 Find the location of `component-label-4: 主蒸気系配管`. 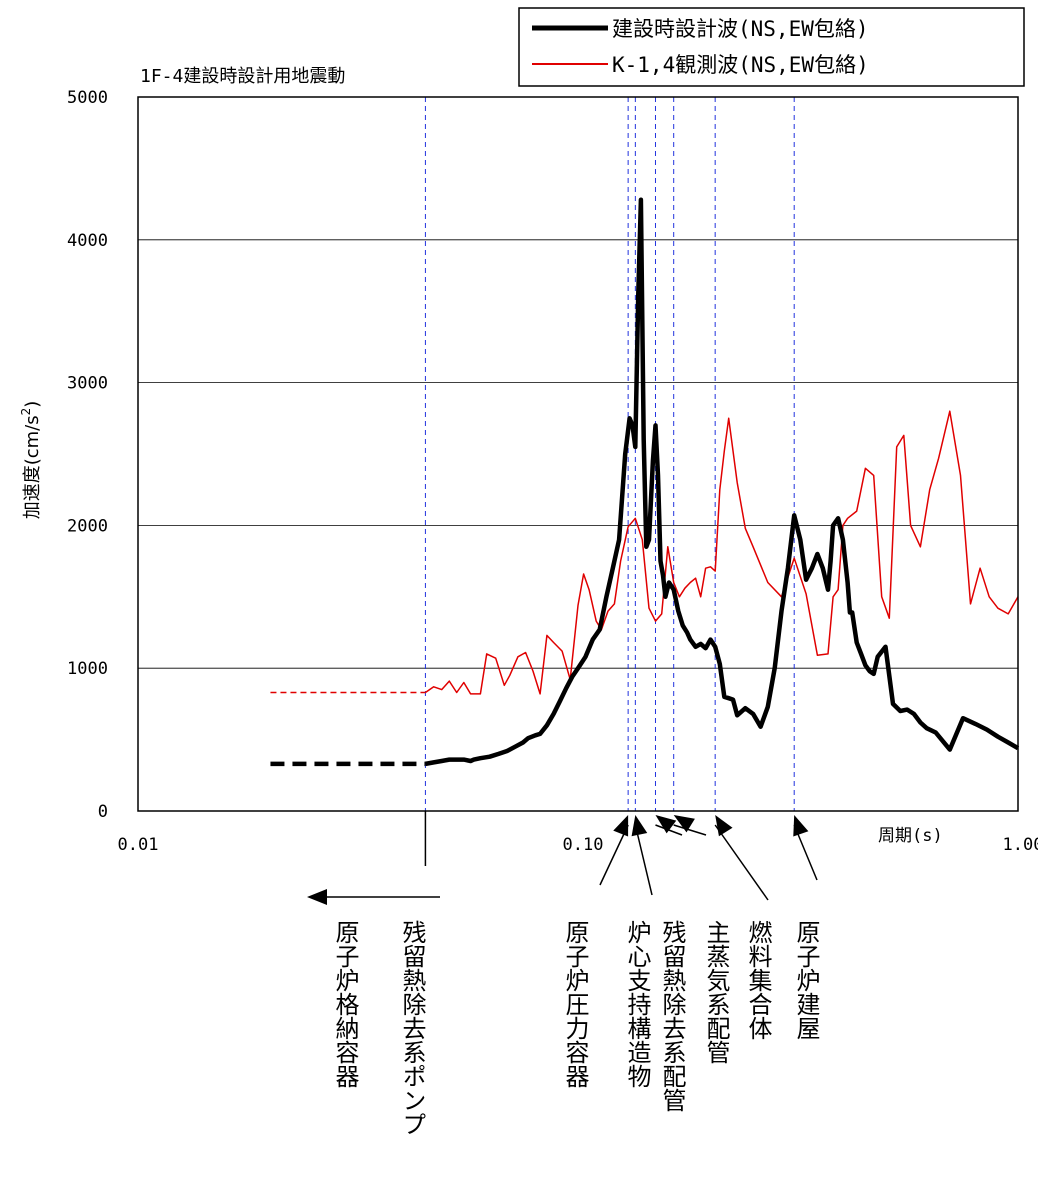

component-label-4: 主蒸気系配管 is located at coordinates (716, 992).